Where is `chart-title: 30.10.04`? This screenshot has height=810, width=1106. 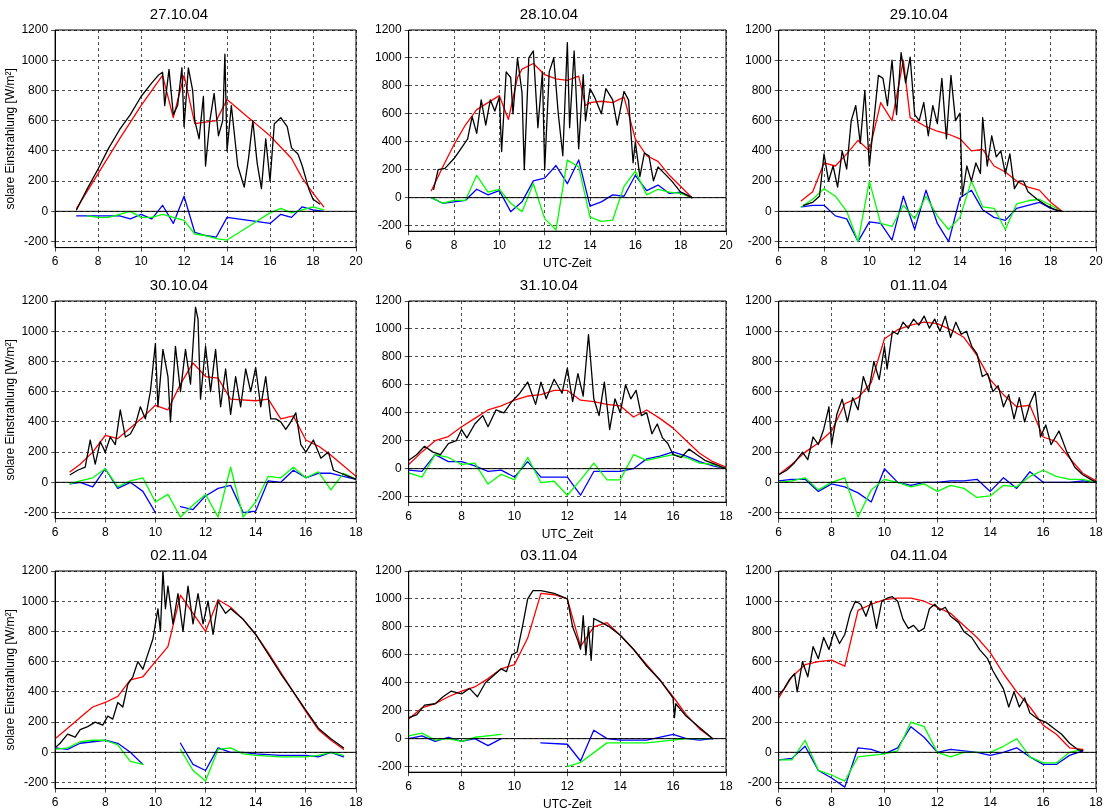
chart-title: 30.10.04 is located at coordinates (179, 284).